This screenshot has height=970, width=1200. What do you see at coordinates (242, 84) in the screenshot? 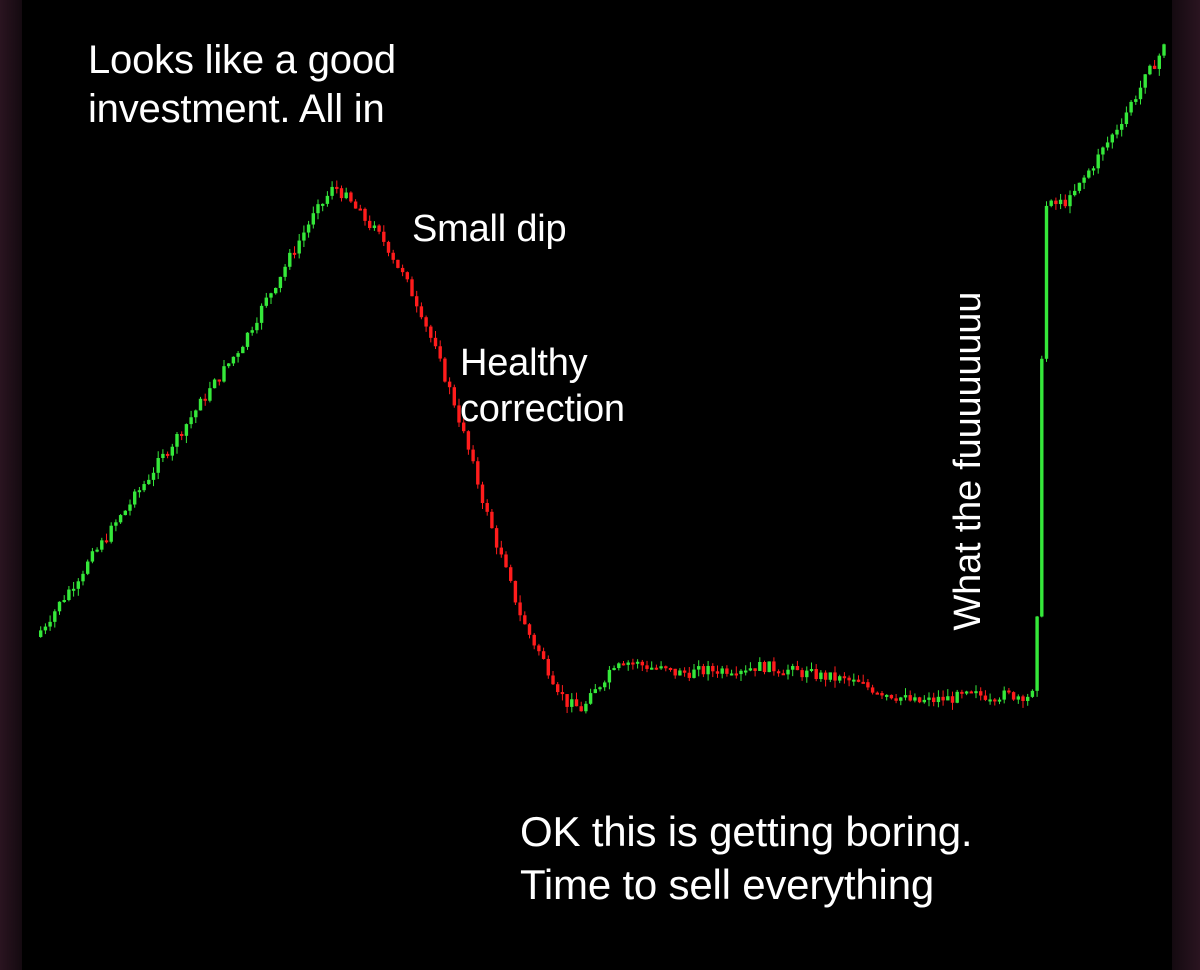
I see `annotation-good-investment: Looks like a good investment. All in` at bounding box center [242, 84].